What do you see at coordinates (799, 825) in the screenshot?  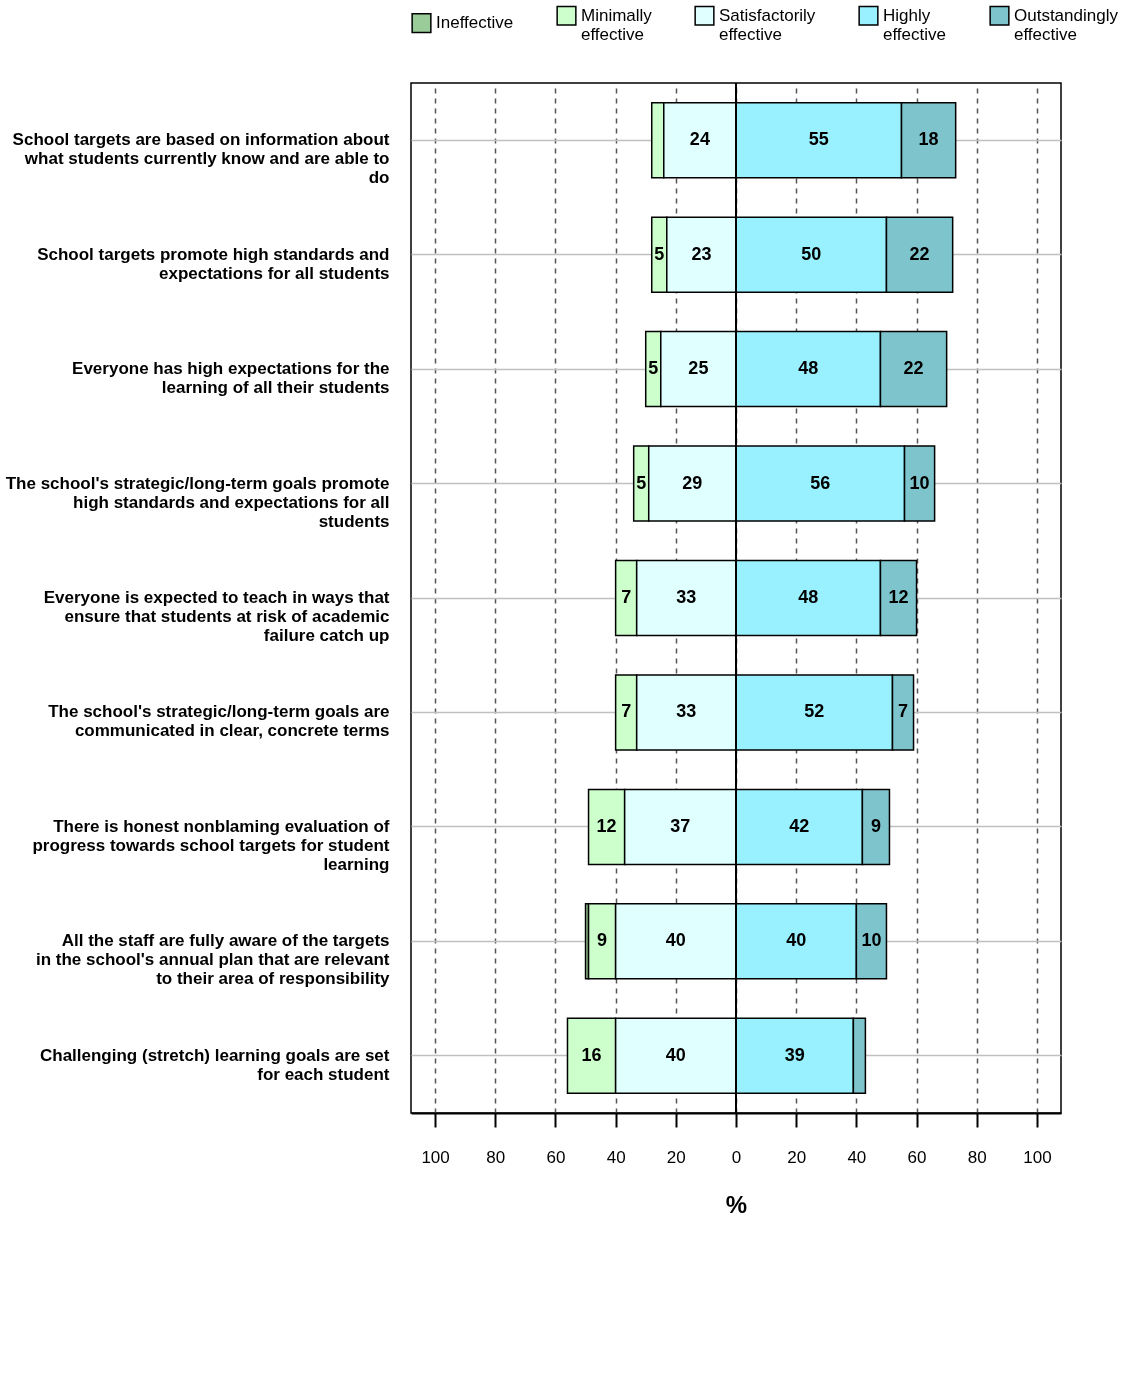 I see `data-label: 42` at bounding box center [799, 825].